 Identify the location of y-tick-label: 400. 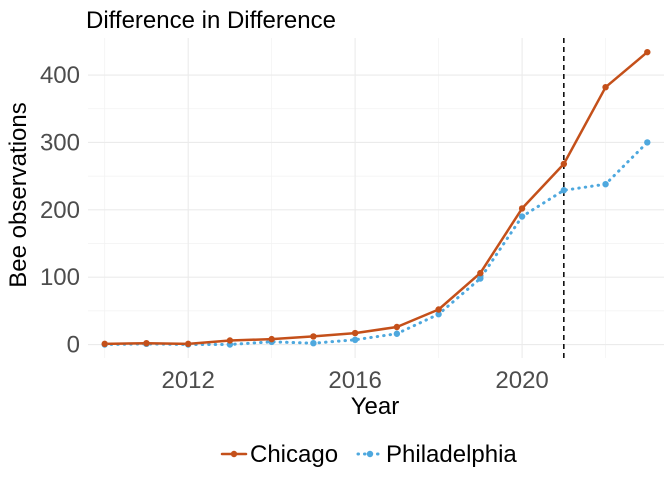
(60, 75).